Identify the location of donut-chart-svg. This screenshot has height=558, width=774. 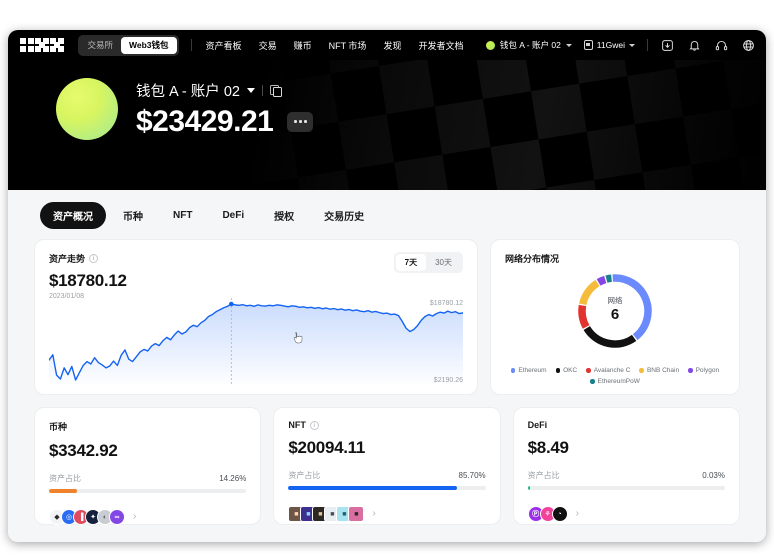
(615, 311).